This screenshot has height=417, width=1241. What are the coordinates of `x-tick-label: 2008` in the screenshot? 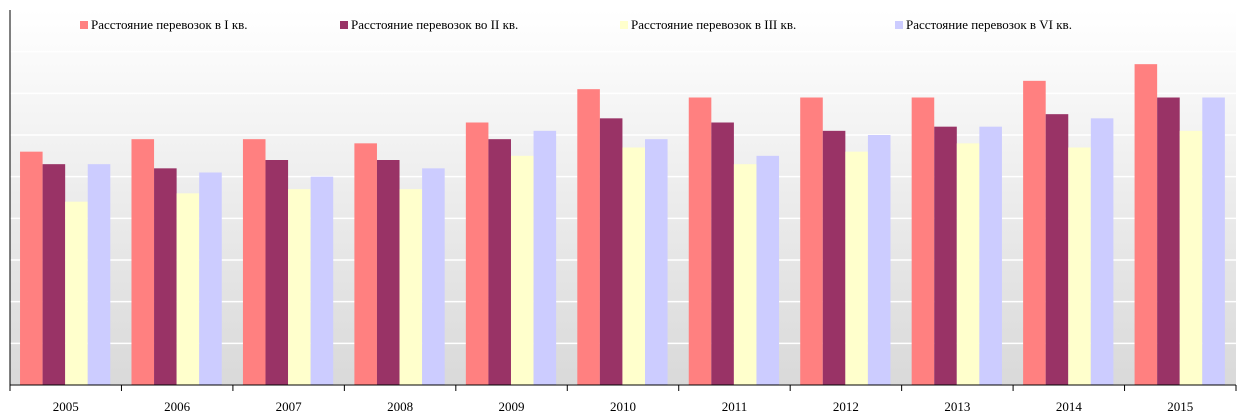 It's located at (400, 406).